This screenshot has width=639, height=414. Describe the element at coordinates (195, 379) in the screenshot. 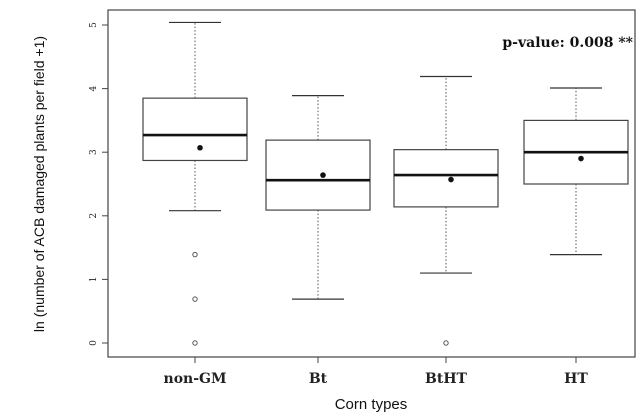

I see `x-tick-label: non-GM` at that location.